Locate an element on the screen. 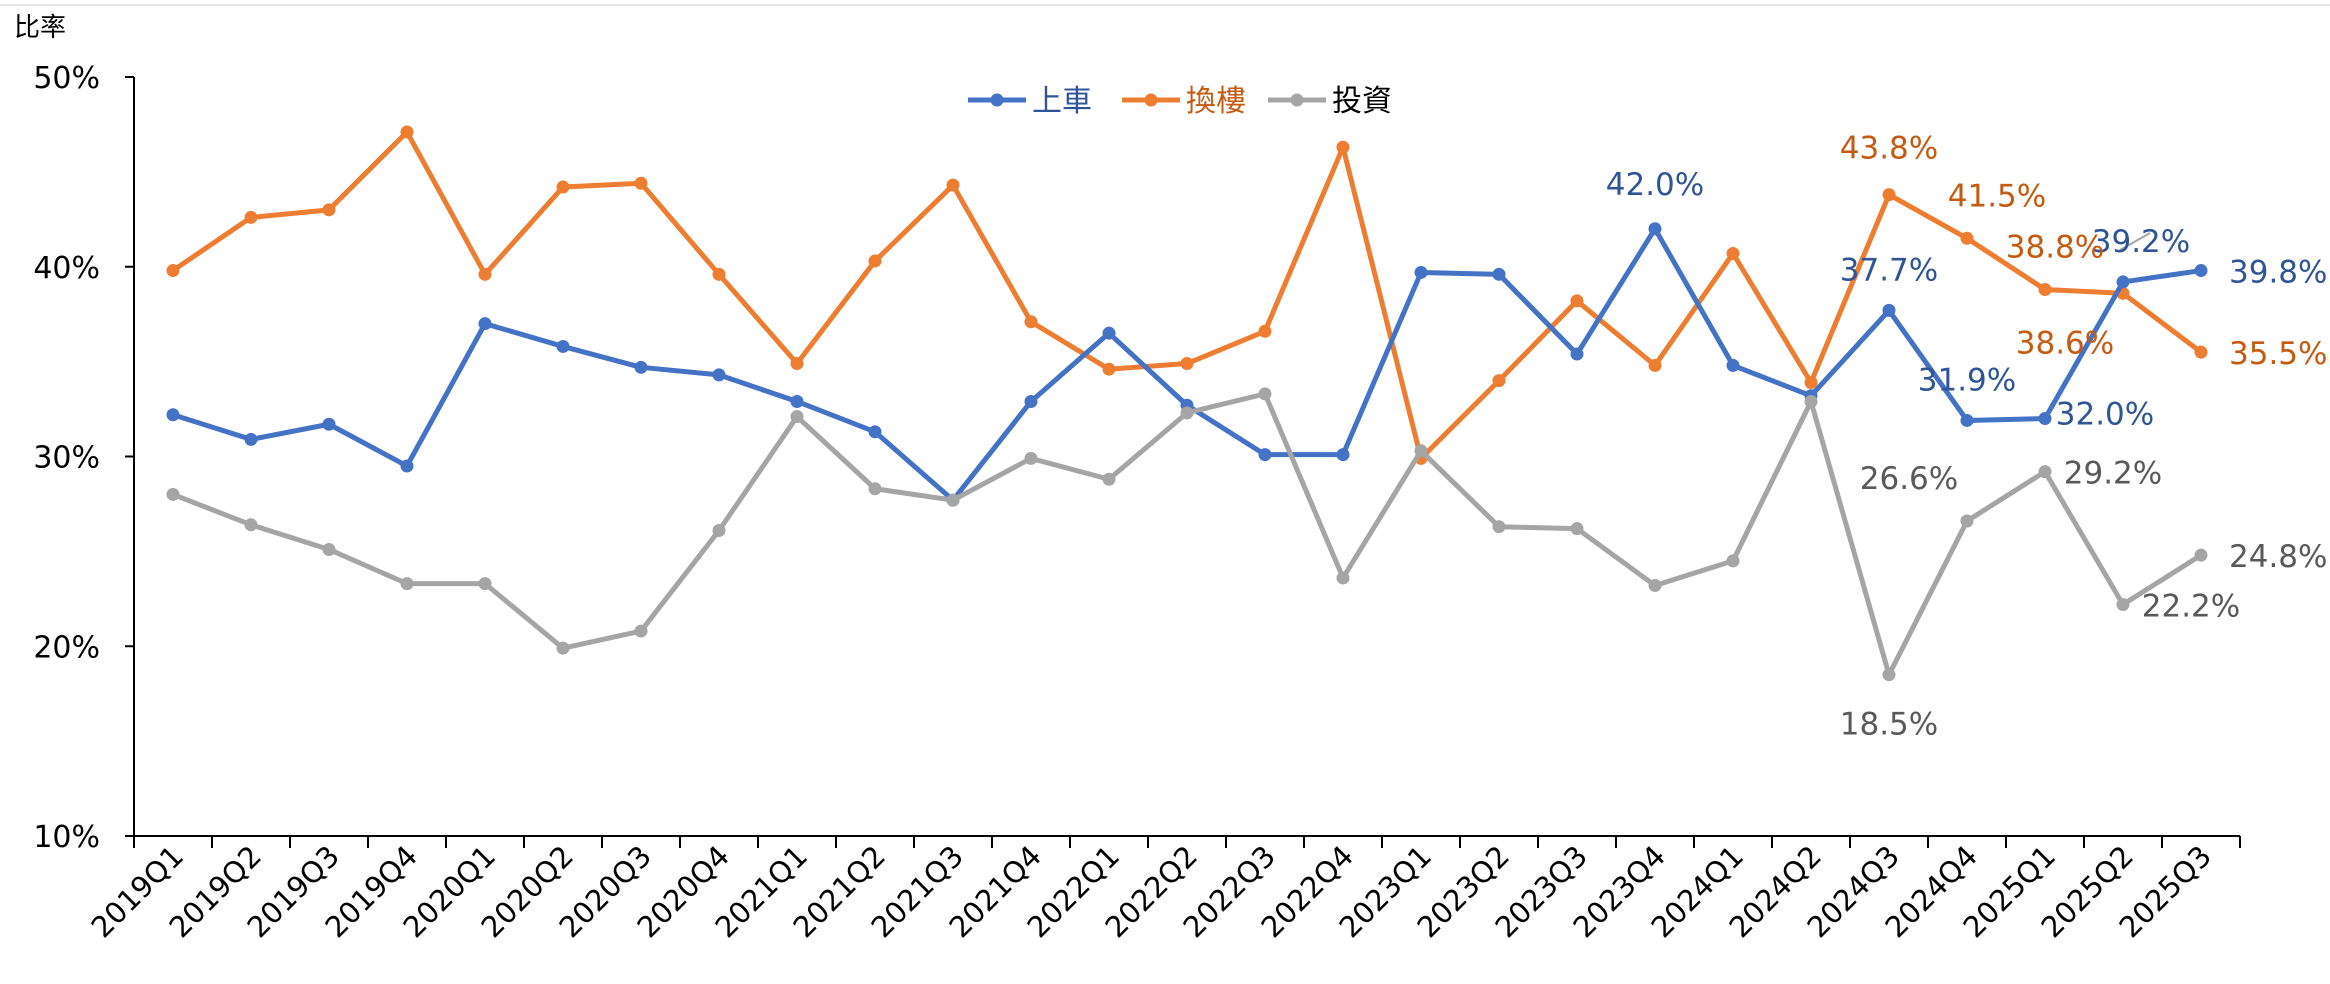 Image resolution: width=2330 pixels, height=984 pixels. data-label: 43.8% is located at coordinates (1889, 149).